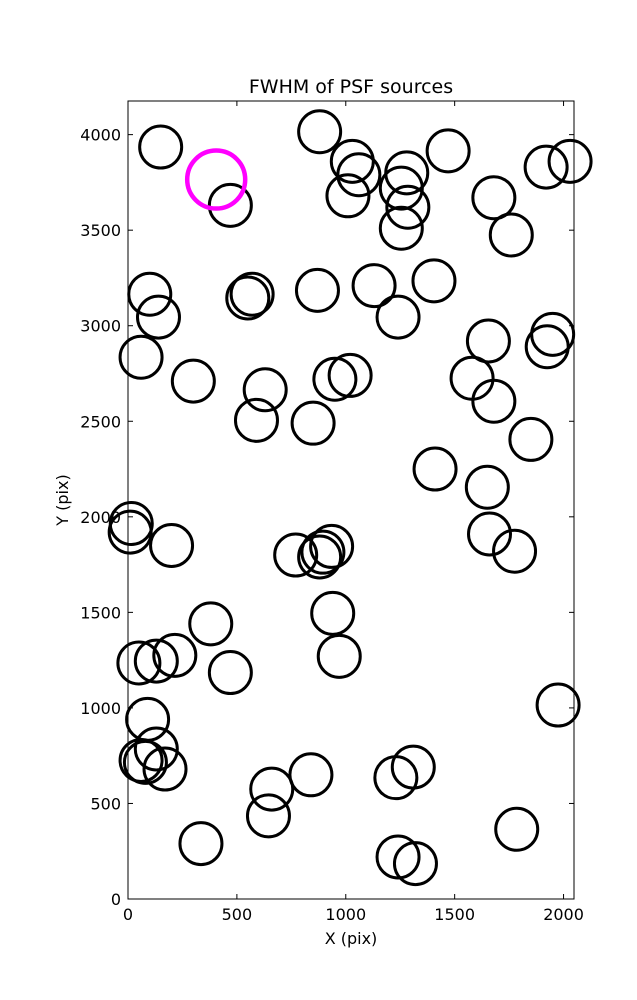  Describe the element at coordinates (563, 914) in the screenshot. I see `x-tick-label: 2000` at that location.